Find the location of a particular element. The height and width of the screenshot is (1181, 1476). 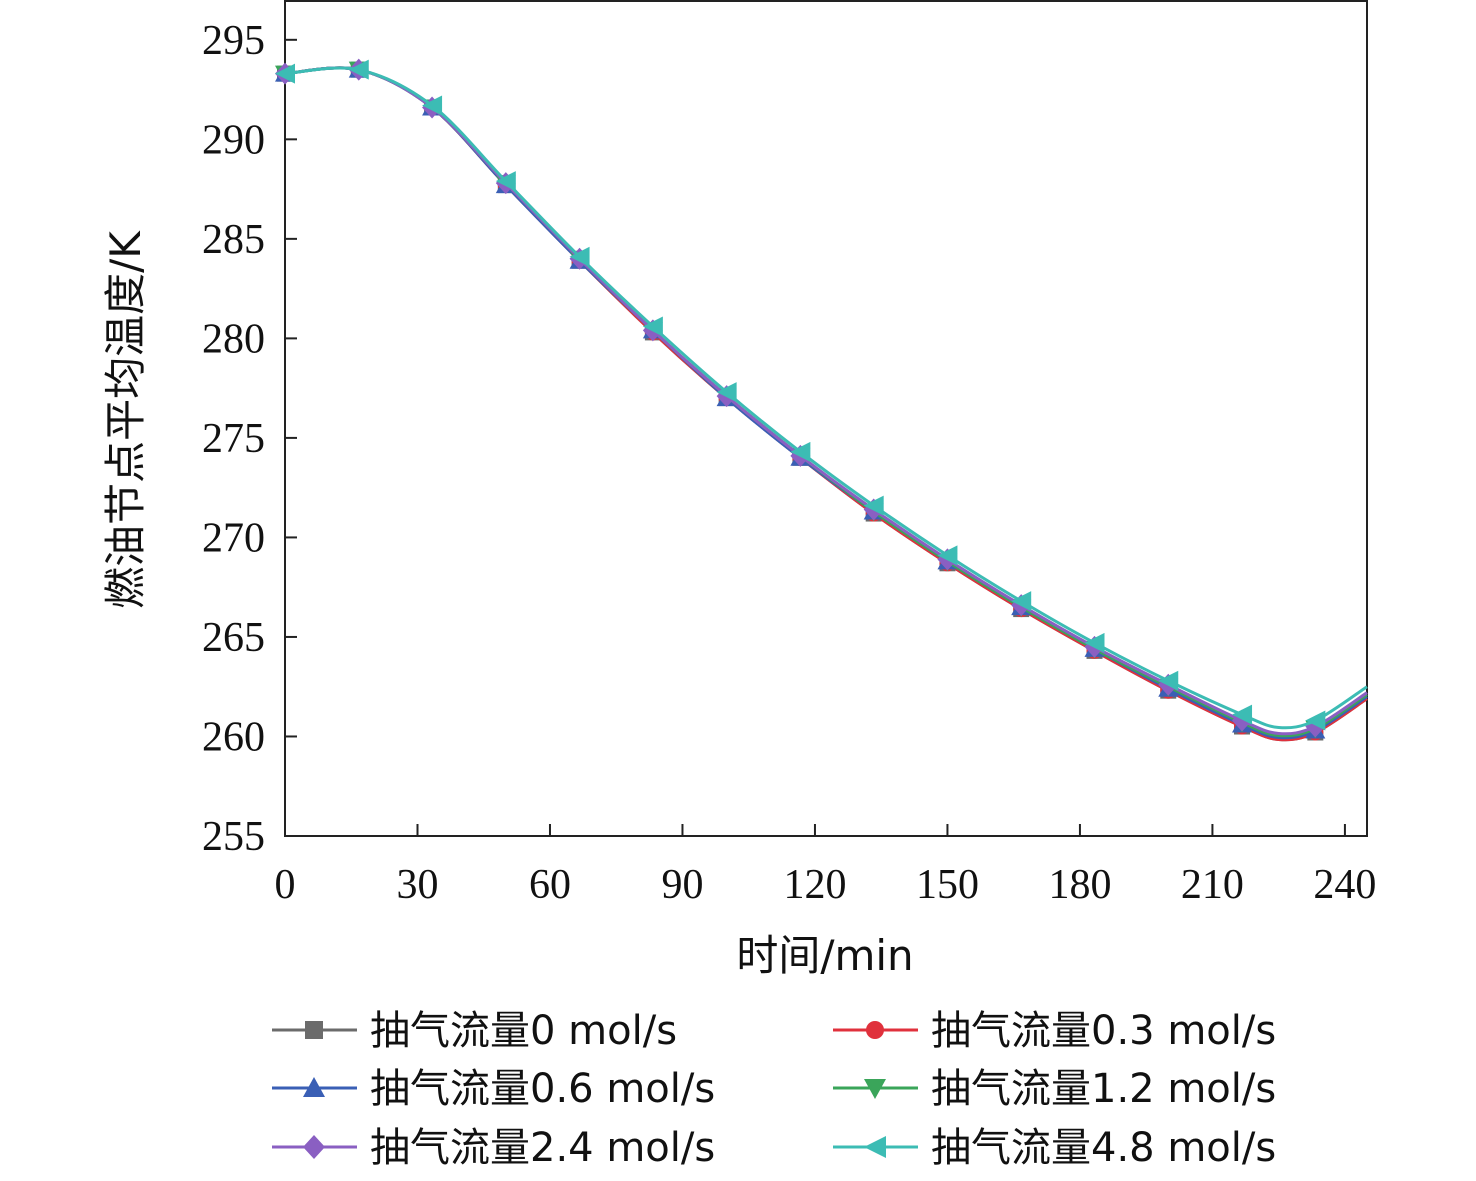

x-tick-label: 240 is located at coordinates (1344, 885).